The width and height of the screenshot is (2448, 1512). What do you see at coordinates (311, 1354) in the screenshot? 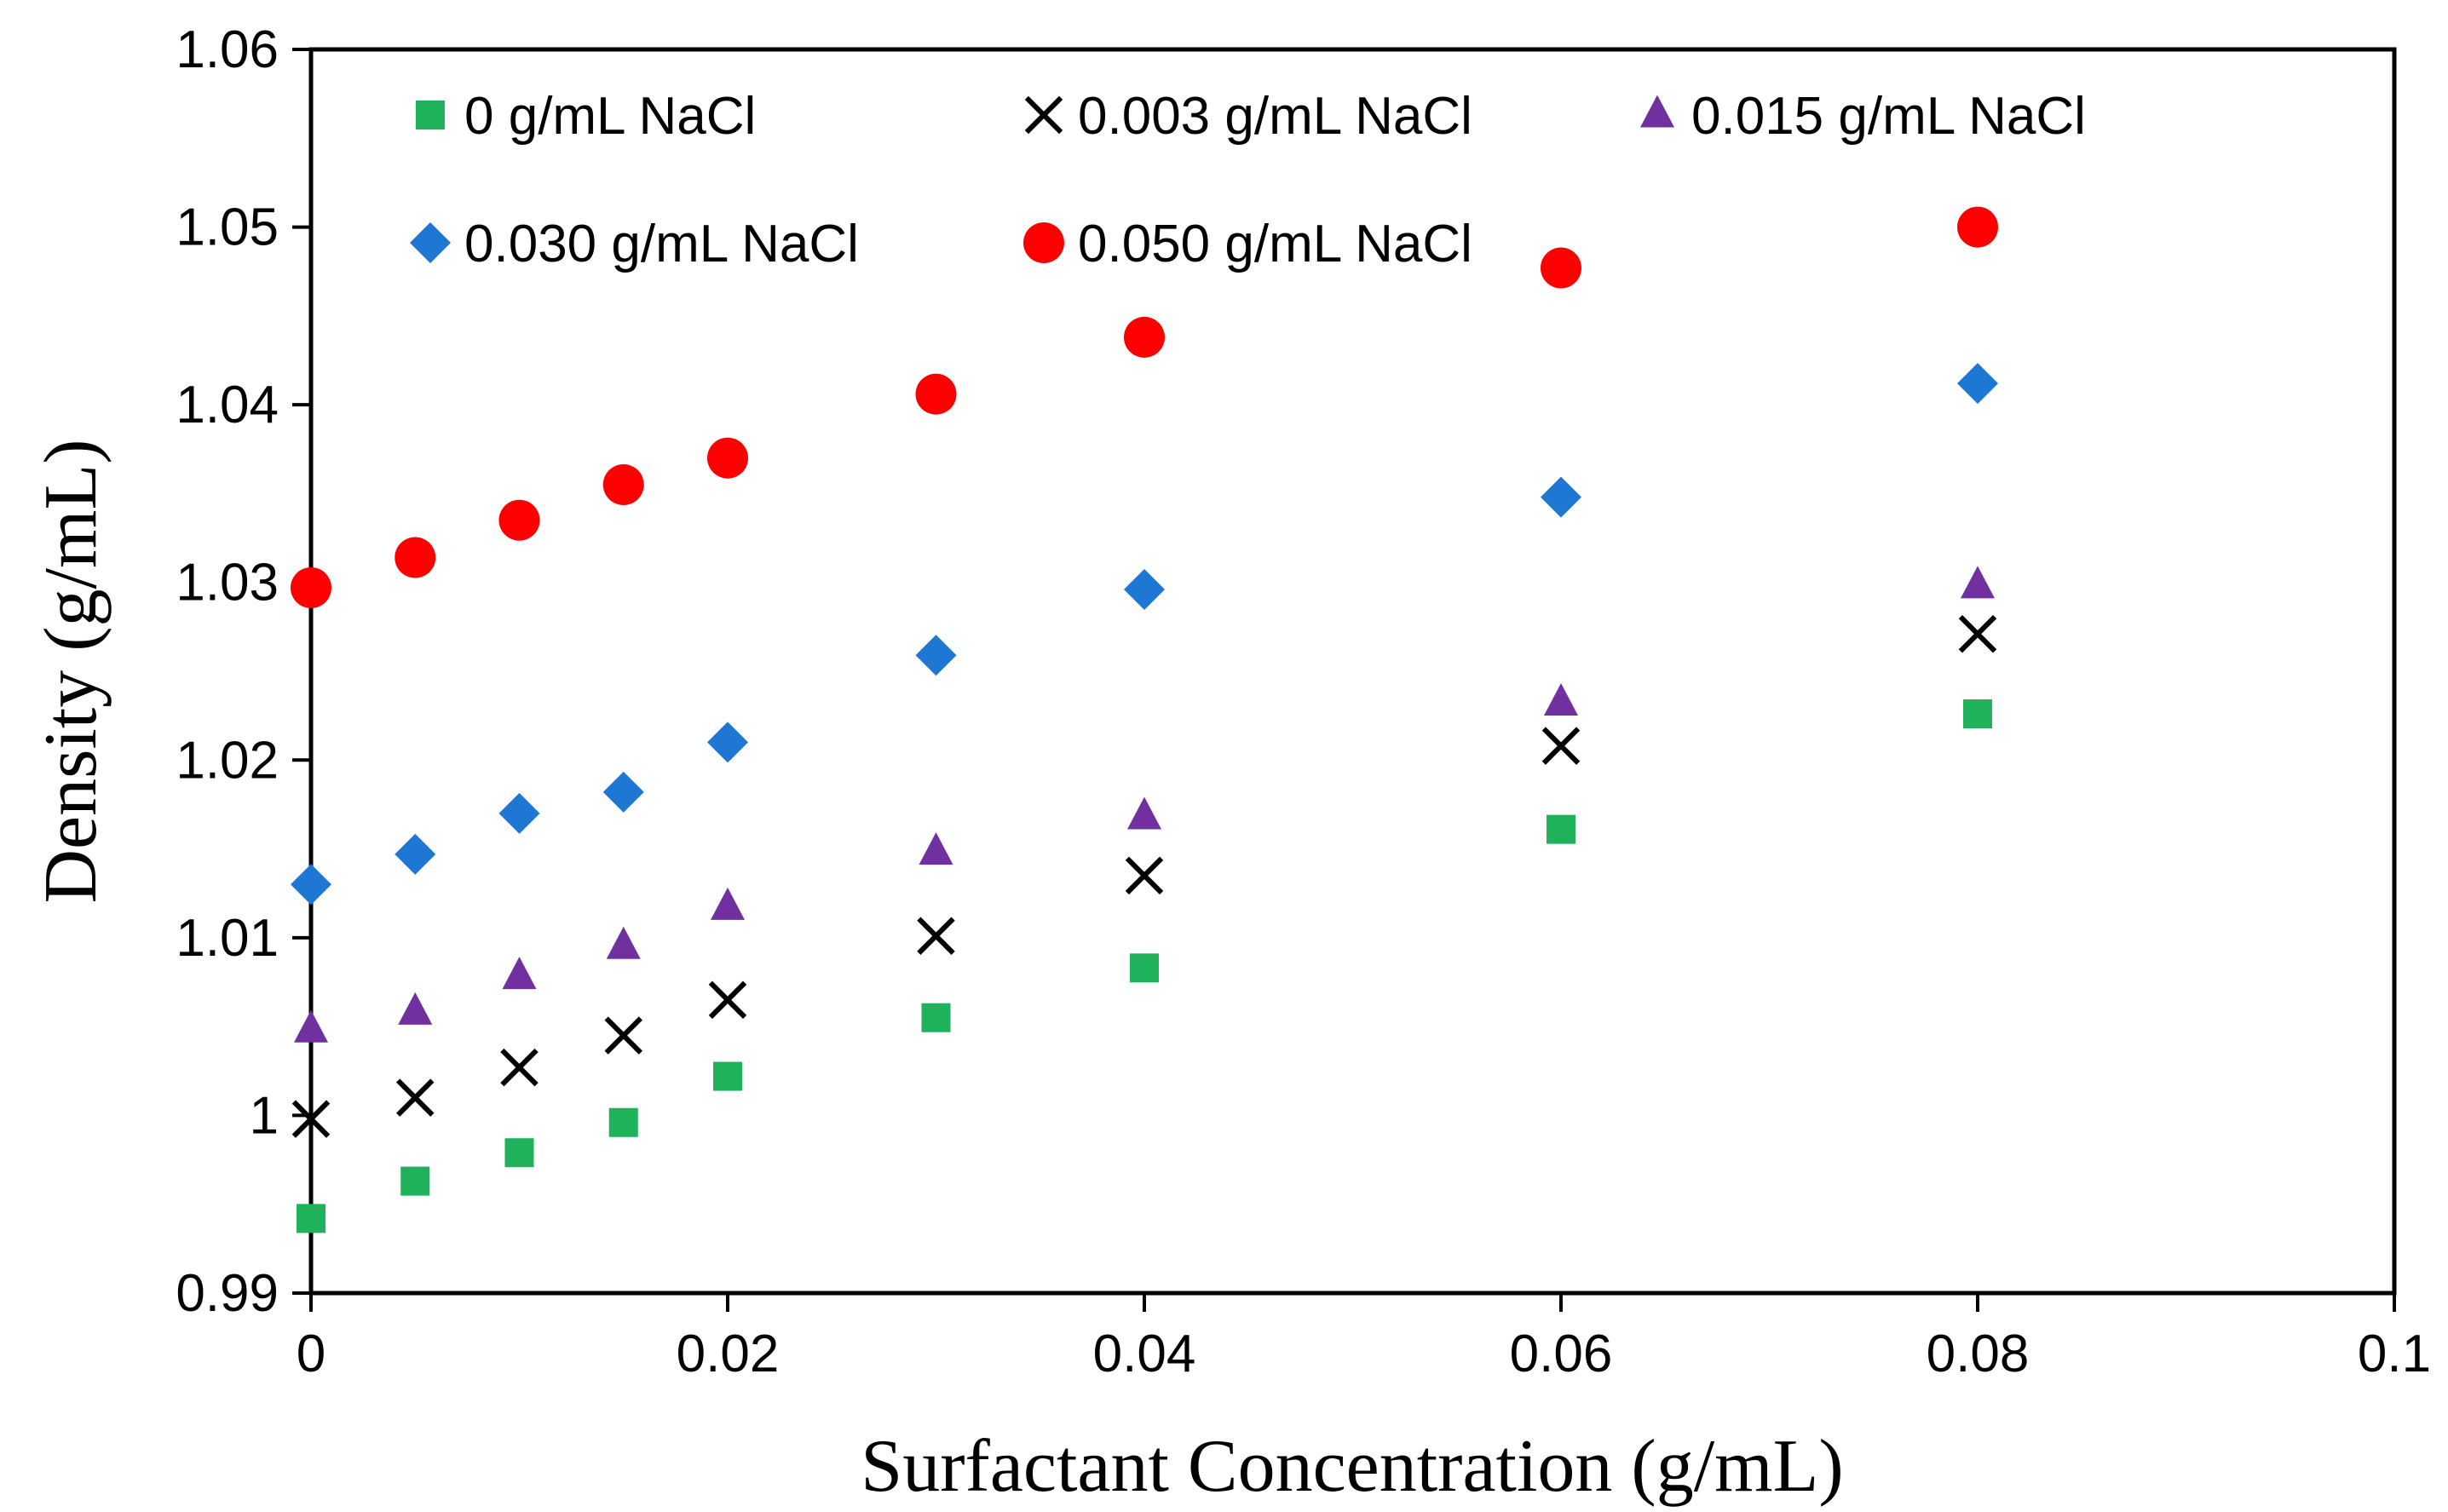
I see `x-tick-label: 0` at bounding box center [311, 1354].